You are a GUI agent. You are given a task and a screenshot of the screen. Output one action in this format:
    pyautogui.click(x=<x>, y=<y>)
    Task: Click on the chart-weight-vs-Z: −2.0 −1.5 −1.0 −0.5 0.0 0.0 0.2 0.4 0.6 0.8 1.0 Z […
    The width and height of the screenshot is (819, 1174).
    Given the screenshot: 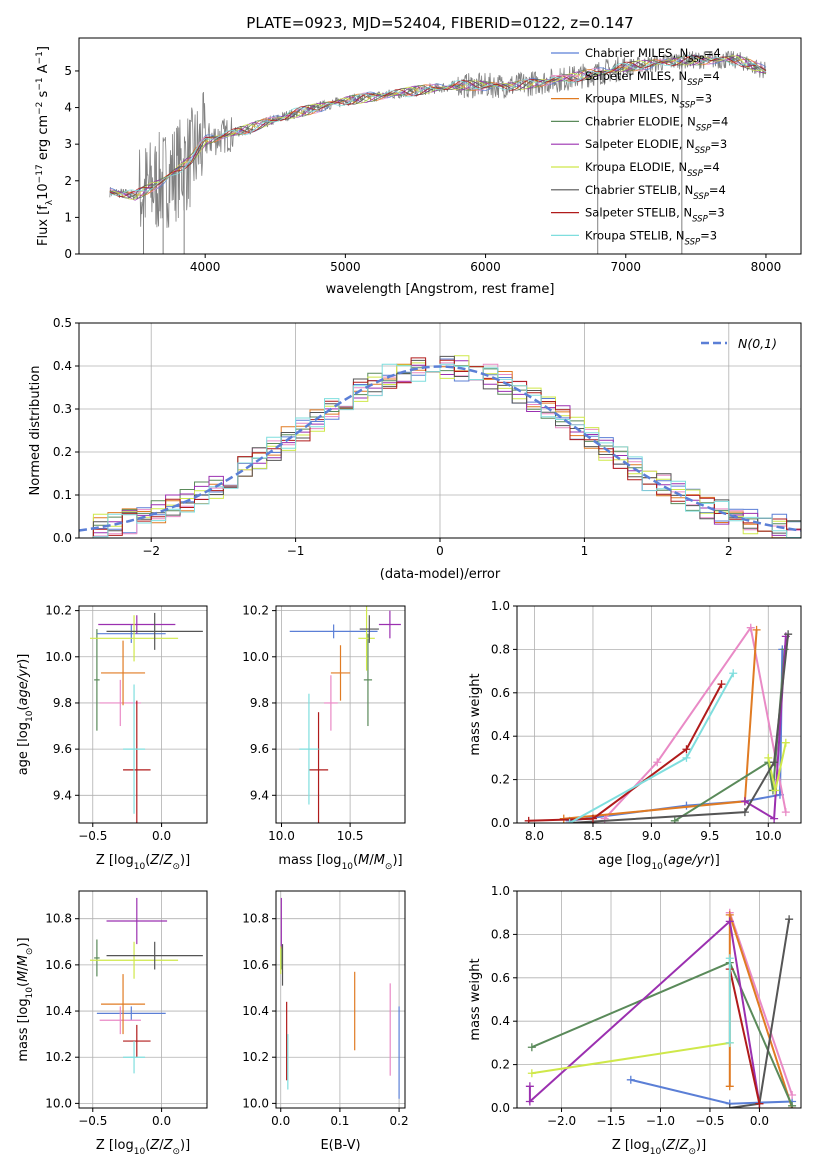 What is the action you would take?
    pyautogui.click(x=635, y=1020)
    